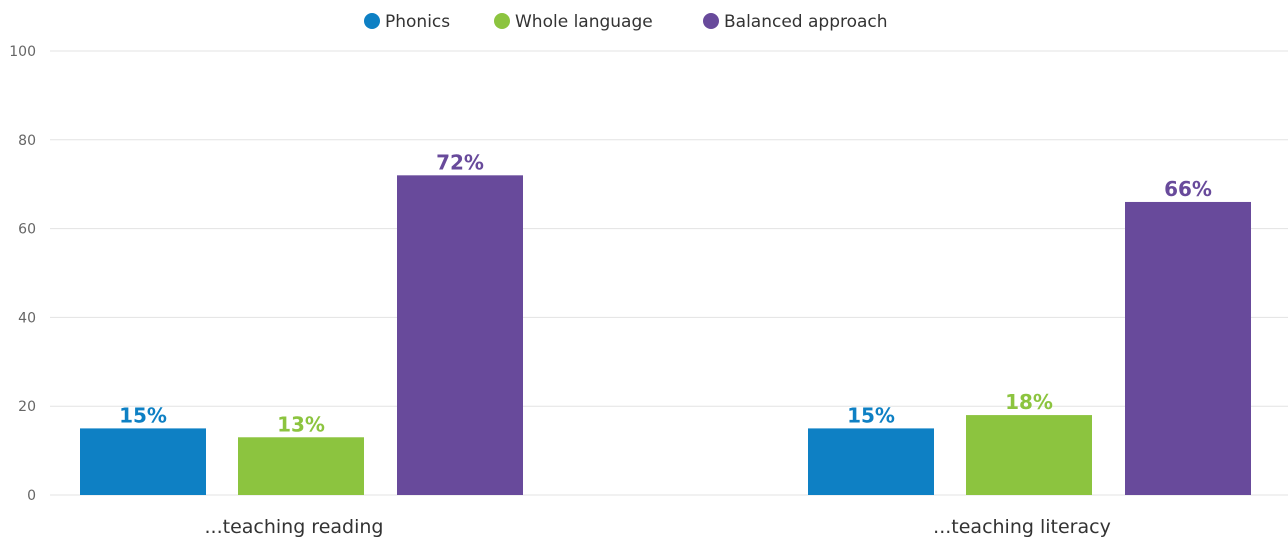  What do you see at coordinates (1022, 527) in the screenshot?
I see `x-category-label: ...teaching literacy` at bounding box center [1022, 527].